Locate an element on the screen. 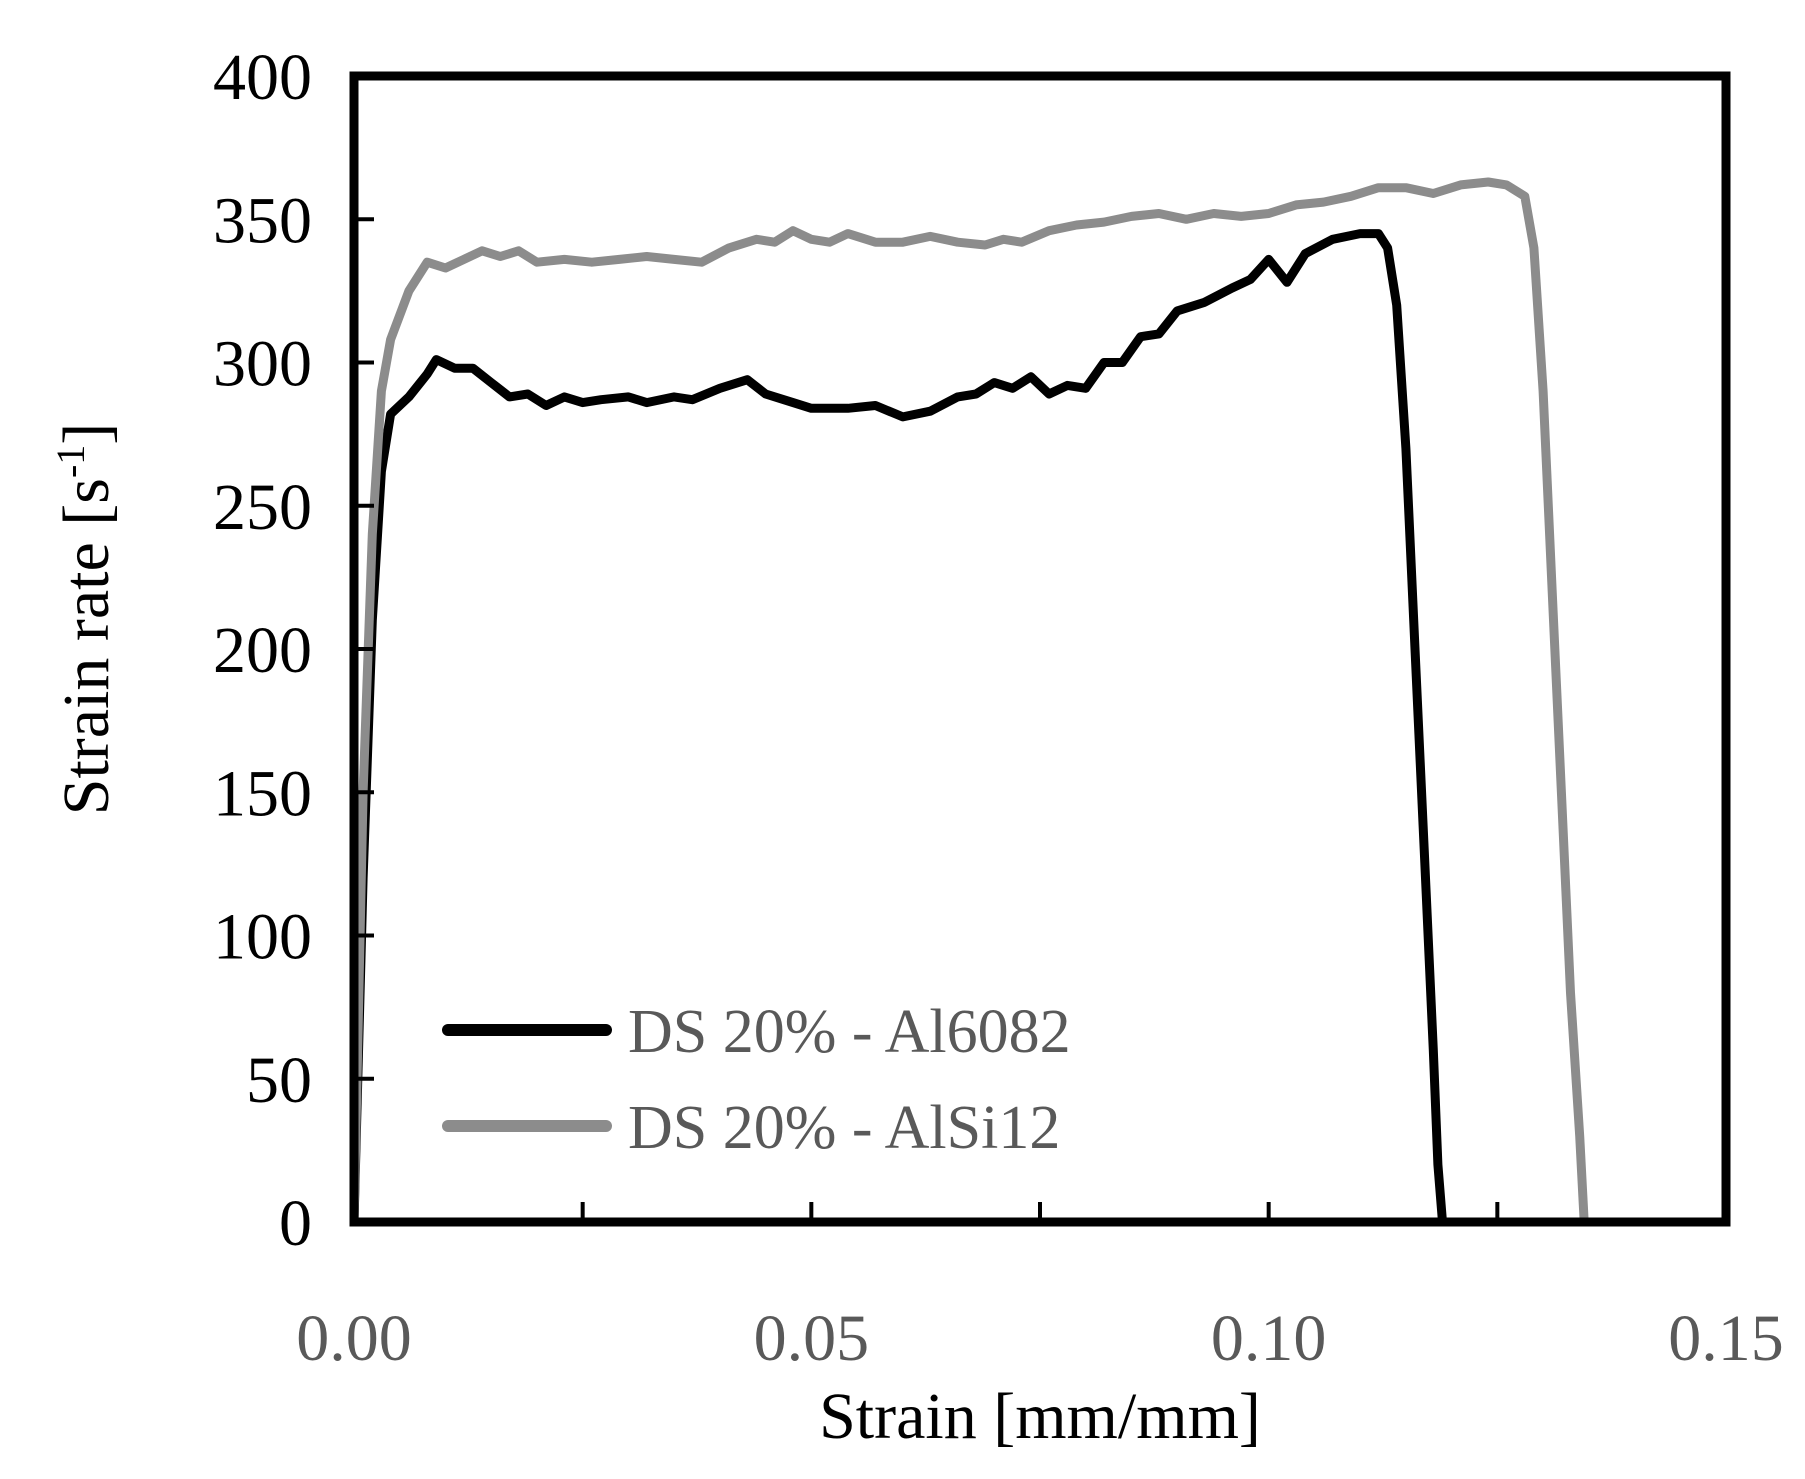  y-tick-label: 0 is located at coordinates (295, 1223).